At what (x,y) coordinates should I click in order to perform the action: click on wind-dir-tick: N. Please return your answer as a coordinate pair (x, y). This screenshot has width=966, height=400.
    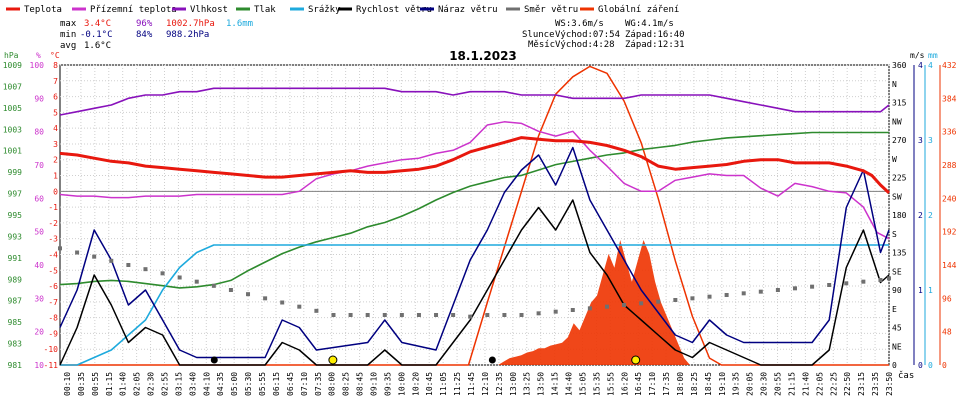
    Looking at the image, I should click on (894, 84).